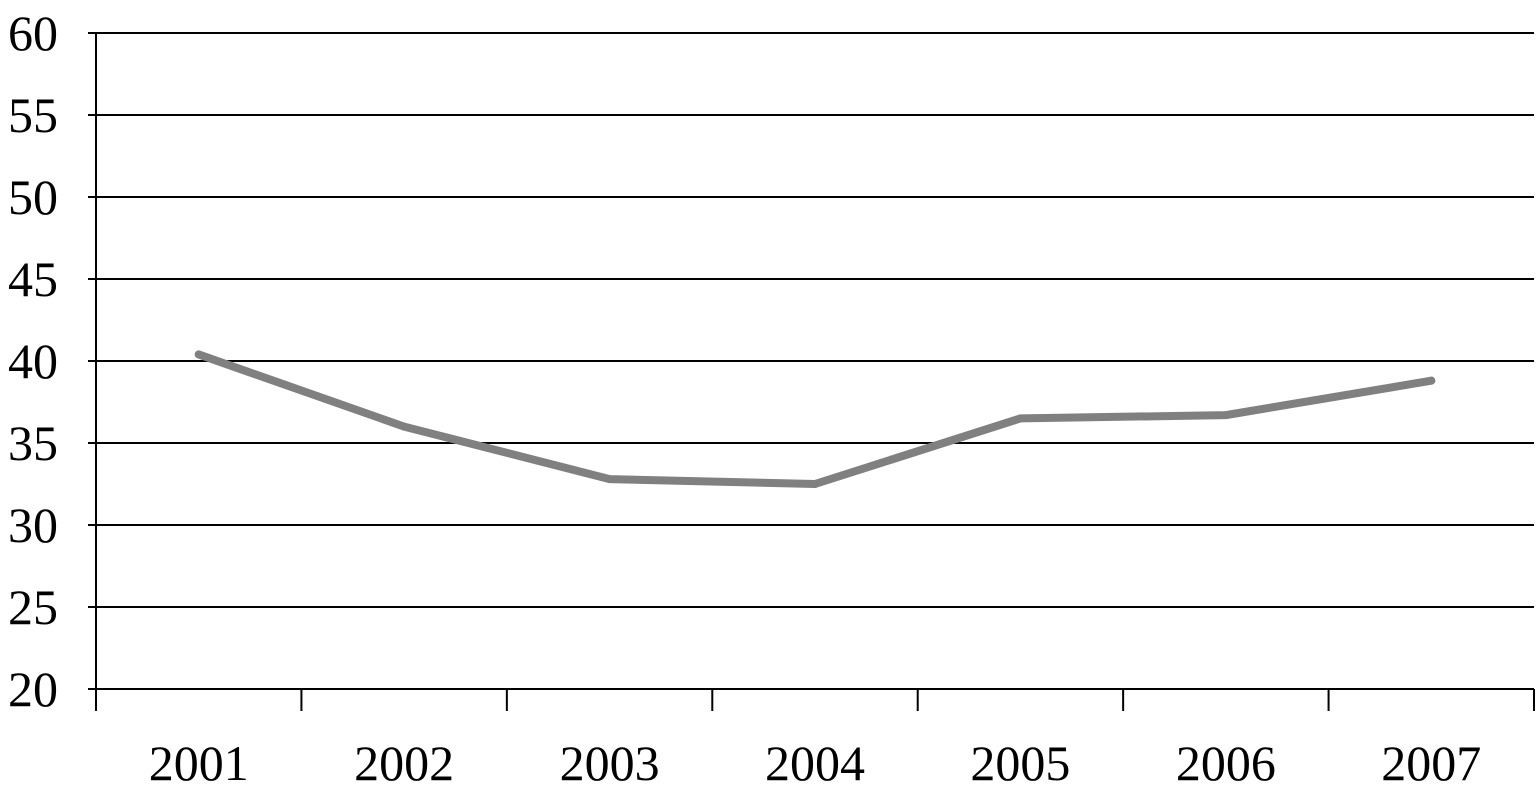 The height and width of the screenshot is (798, 1536). Describe the element at coordinates (33, 443) in the screenshot. I see `y-tick-label: 35` at that location.